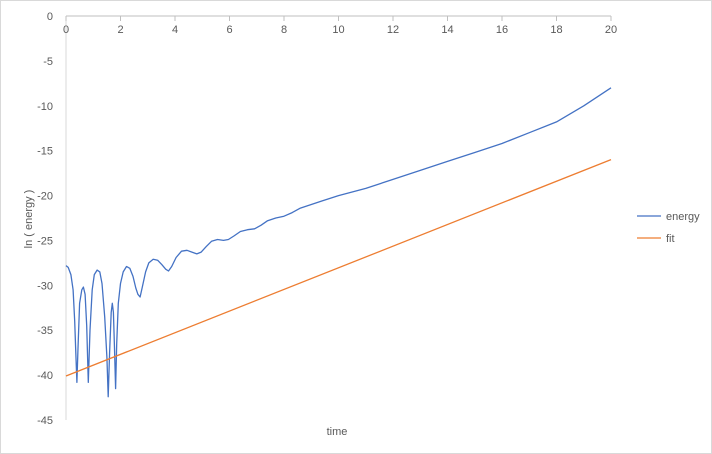 Image resolution: width=712 pixels, height=454 pixels. What do you see at coordinates (393, 30) in the screenshot?
I see `x-tick-label: 12` at bounding box center [393, 30].